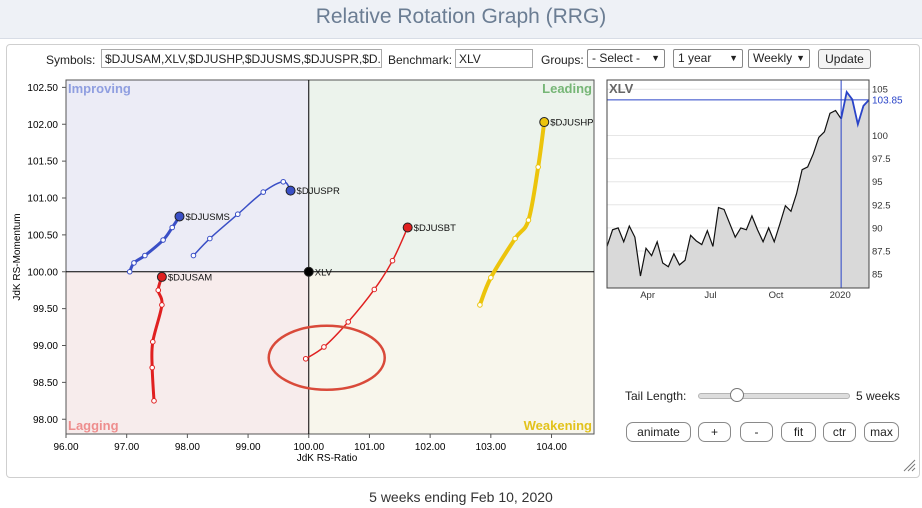  I want to click on benchmark-label: Benchmark:, so click(420, 60).